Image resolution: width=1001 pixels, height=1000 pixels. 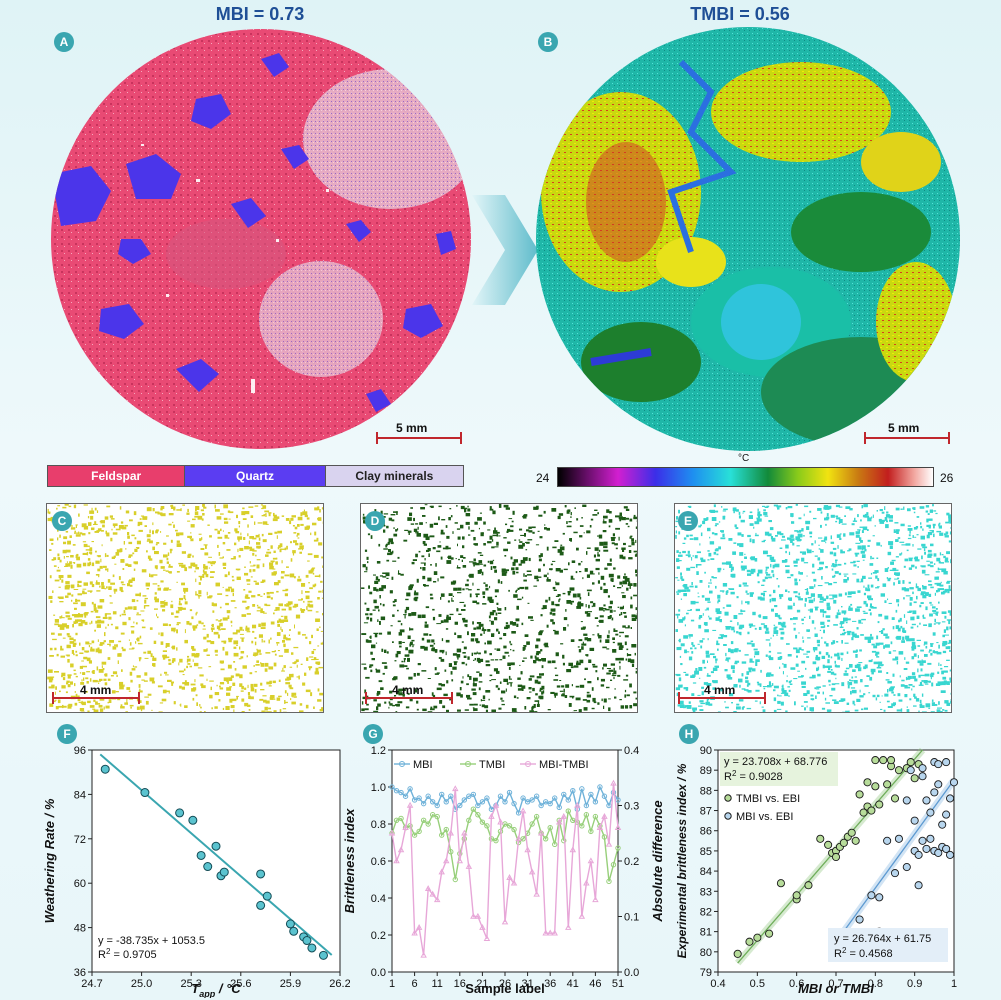 What do you see at coordinates (96, 690) in the screenshot?
I see `panel-c-scale-label: 4 mm` at bounding box center [96, 690].